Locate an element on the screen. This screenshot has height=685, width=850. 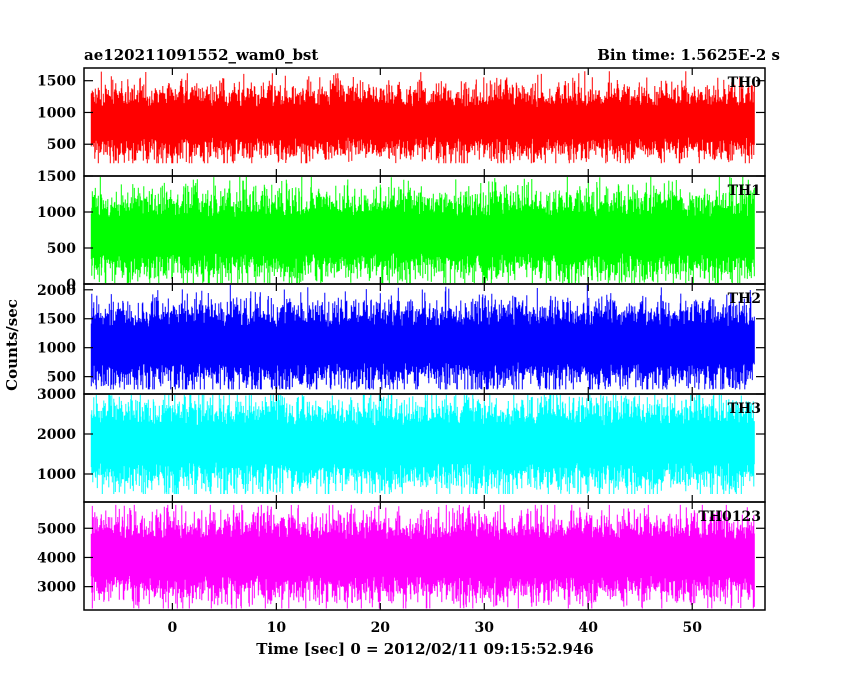
series-line-th1 is located at coordinates (422, 230).